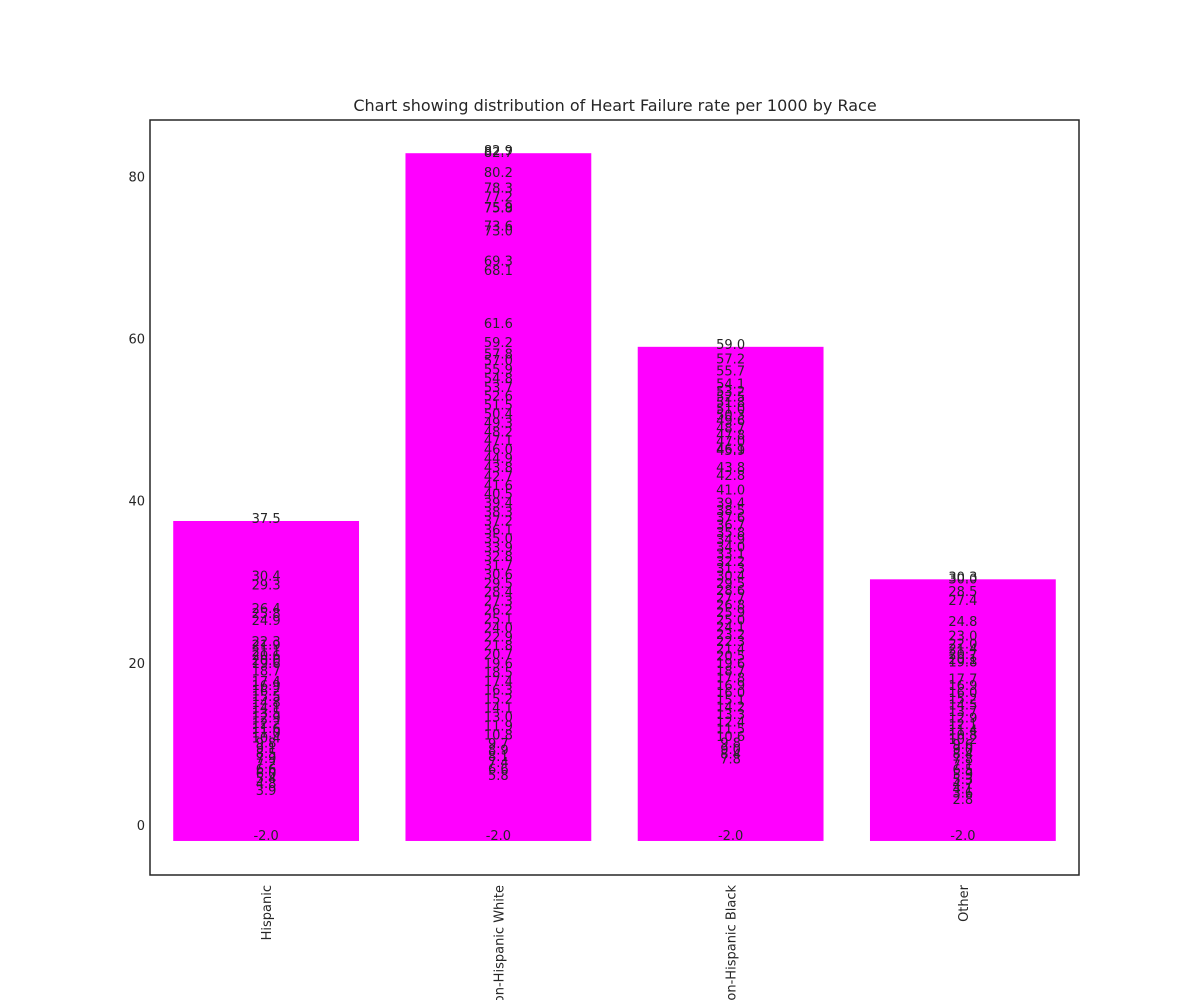 This screenshot has width=1200, height=1000. What do you see at coordinates (498, 726) in the screenshot?
I see `bar-value-label: 11.9` at bounding box center [498, 726].